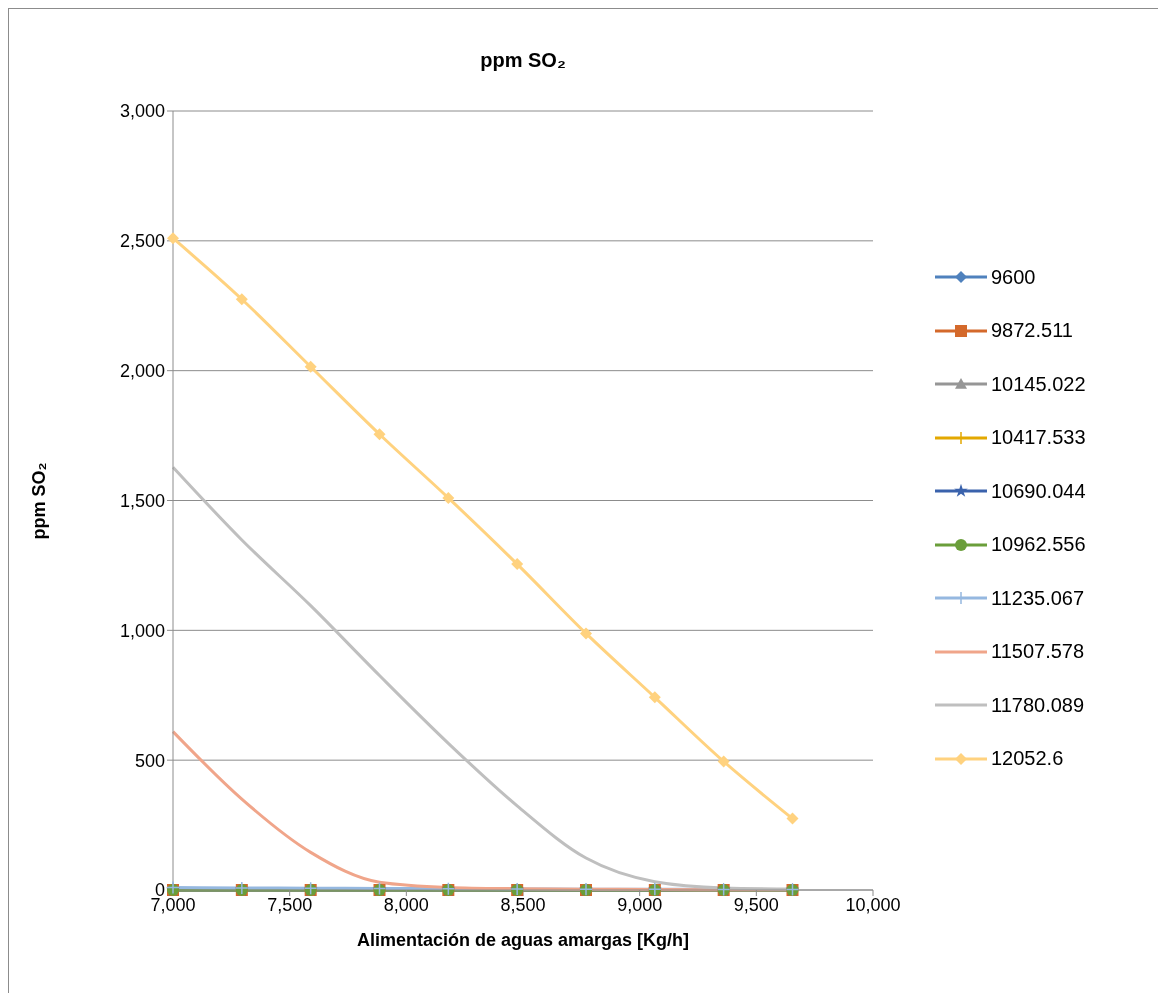  What do you see at coordinates (1038, 545) in the screenshot?
I see `legend-label: 10962.556` at bounding box center [1038, 545].